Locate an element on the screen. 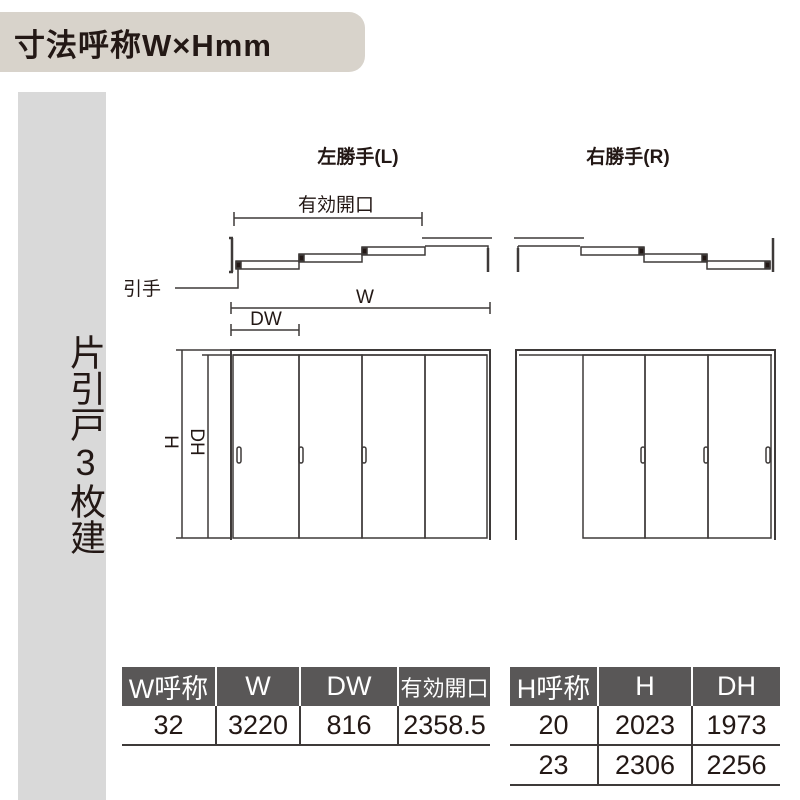  side-label: 片引戸3枚建 is located at coordinates (85, 444).